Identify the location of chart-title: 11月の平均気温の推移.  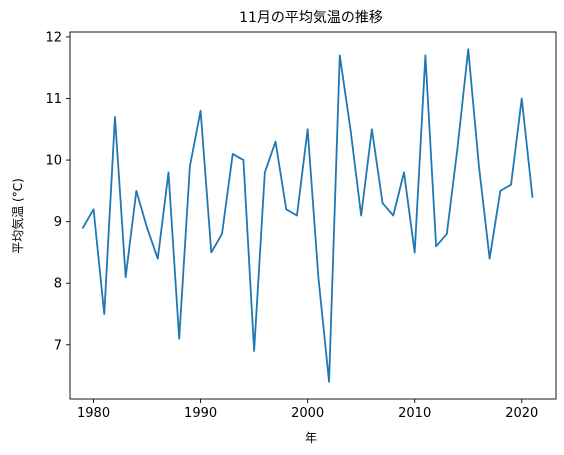
(311, 18).